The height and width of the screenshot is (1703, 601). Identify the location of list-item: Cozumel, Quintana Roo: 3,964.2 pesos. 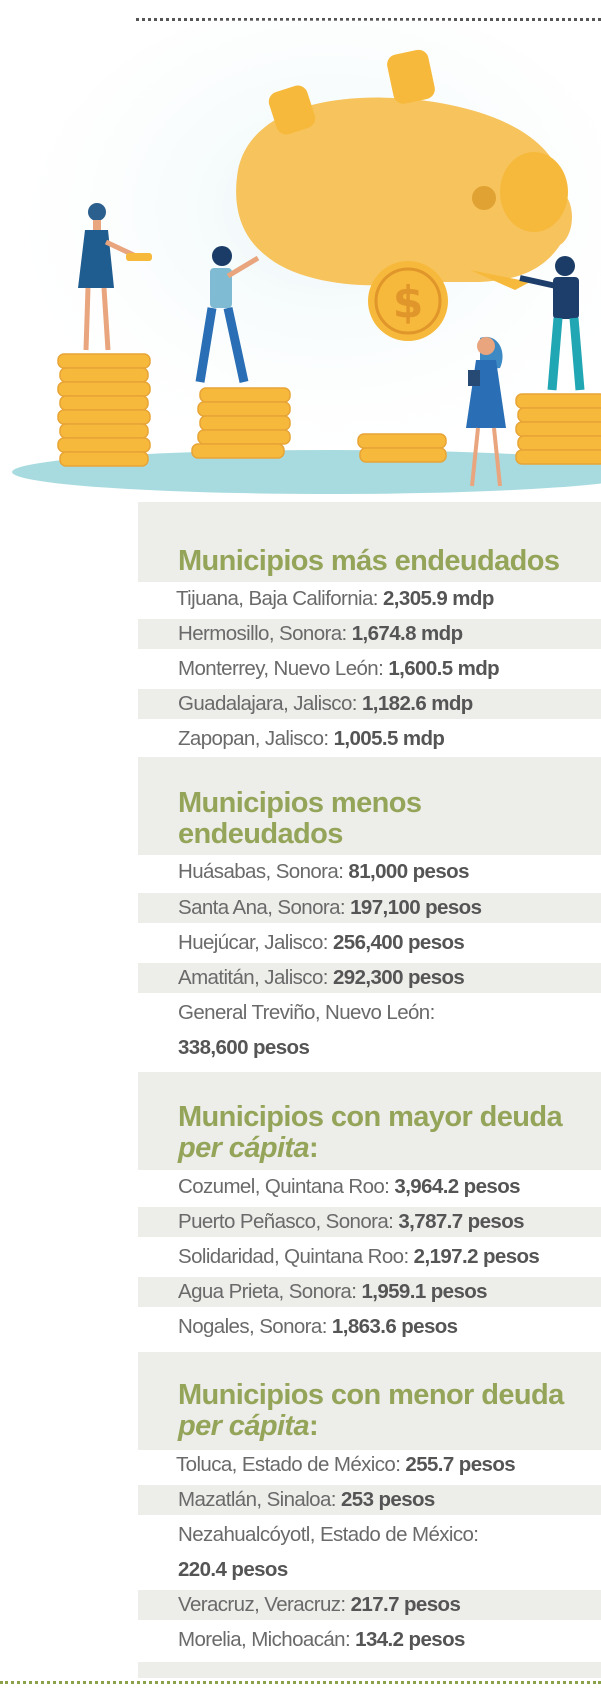
(369, 1187).